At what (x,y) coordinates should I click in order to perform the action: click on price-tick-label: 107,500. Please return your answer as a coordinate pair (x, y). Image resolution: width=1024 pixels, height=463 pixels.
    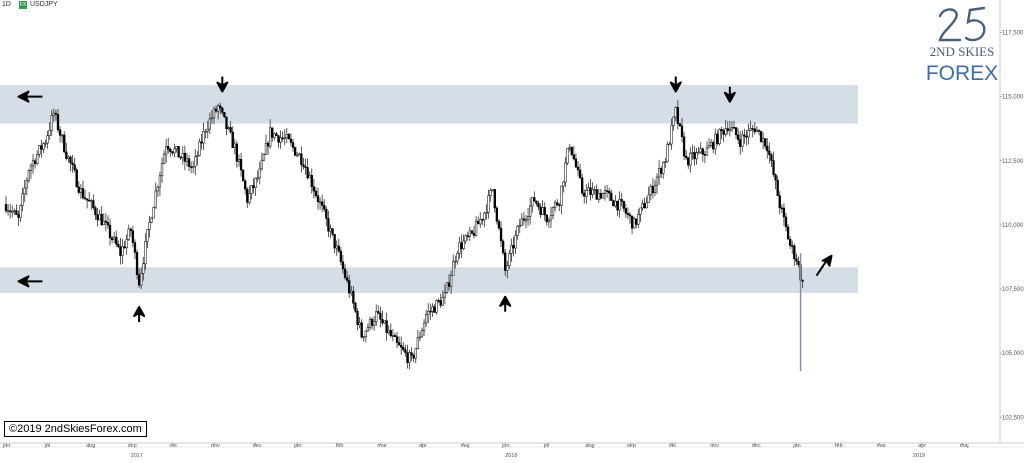
    Looking at the image, I should click on (1013, 290).